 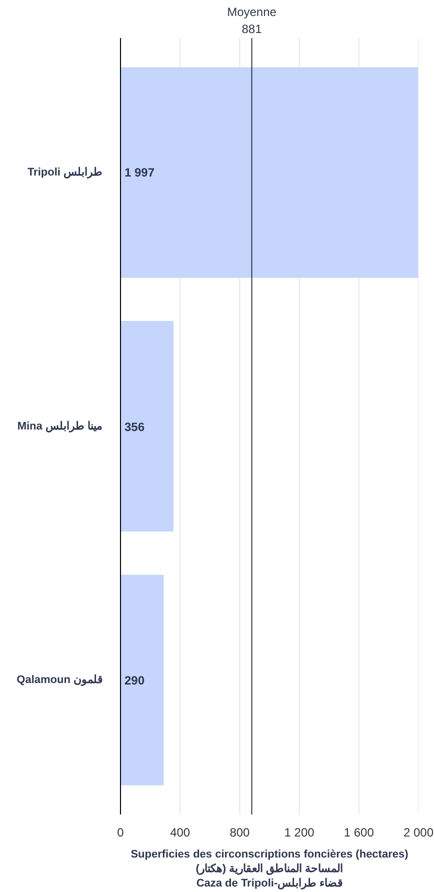 What do you see at coordinates (65, 172) in the screenshot?
I see `y-tick-label: Tripoli طرابلس` at bounding box center [65, 172].